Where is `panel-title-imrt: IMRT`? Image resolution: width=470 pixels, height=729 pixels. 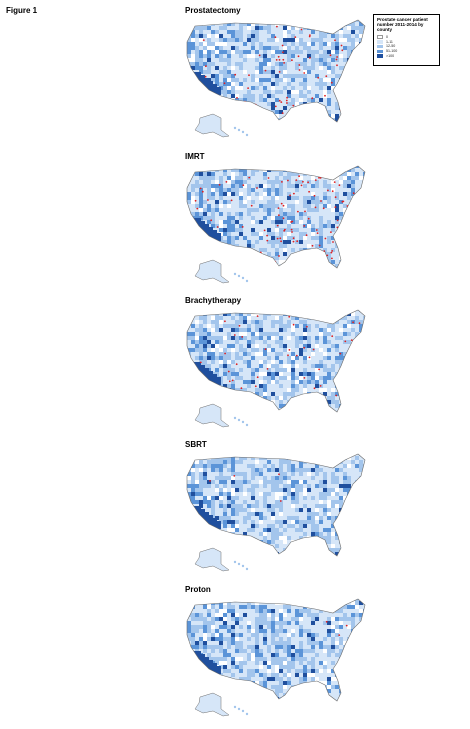
panel-title-imrt: IMRT is located at coordinates (195, 156).